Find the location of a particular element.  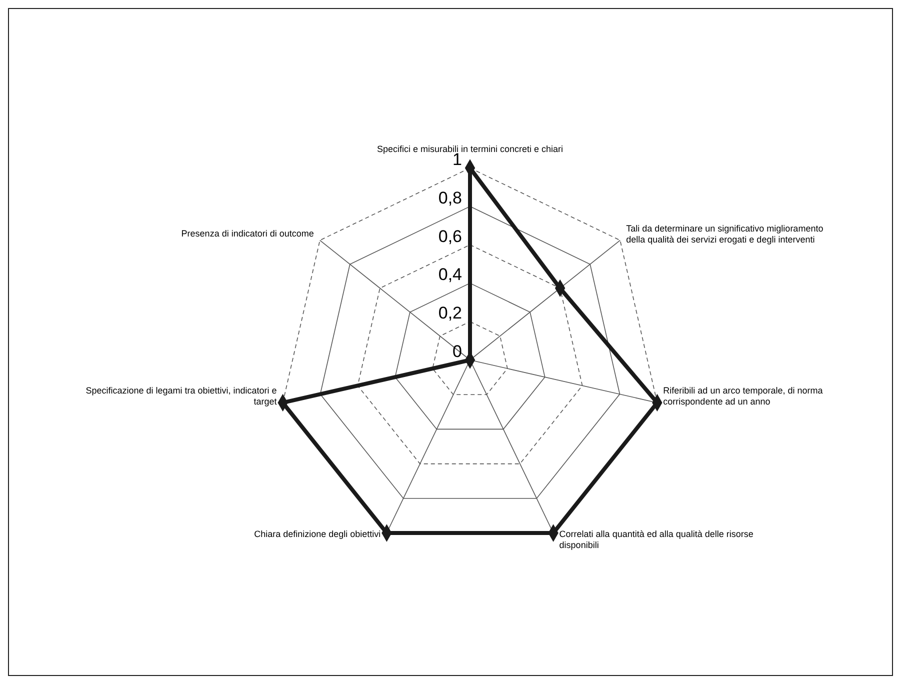

y-tick-label: 0,4 is located at coordinates (450, 274).